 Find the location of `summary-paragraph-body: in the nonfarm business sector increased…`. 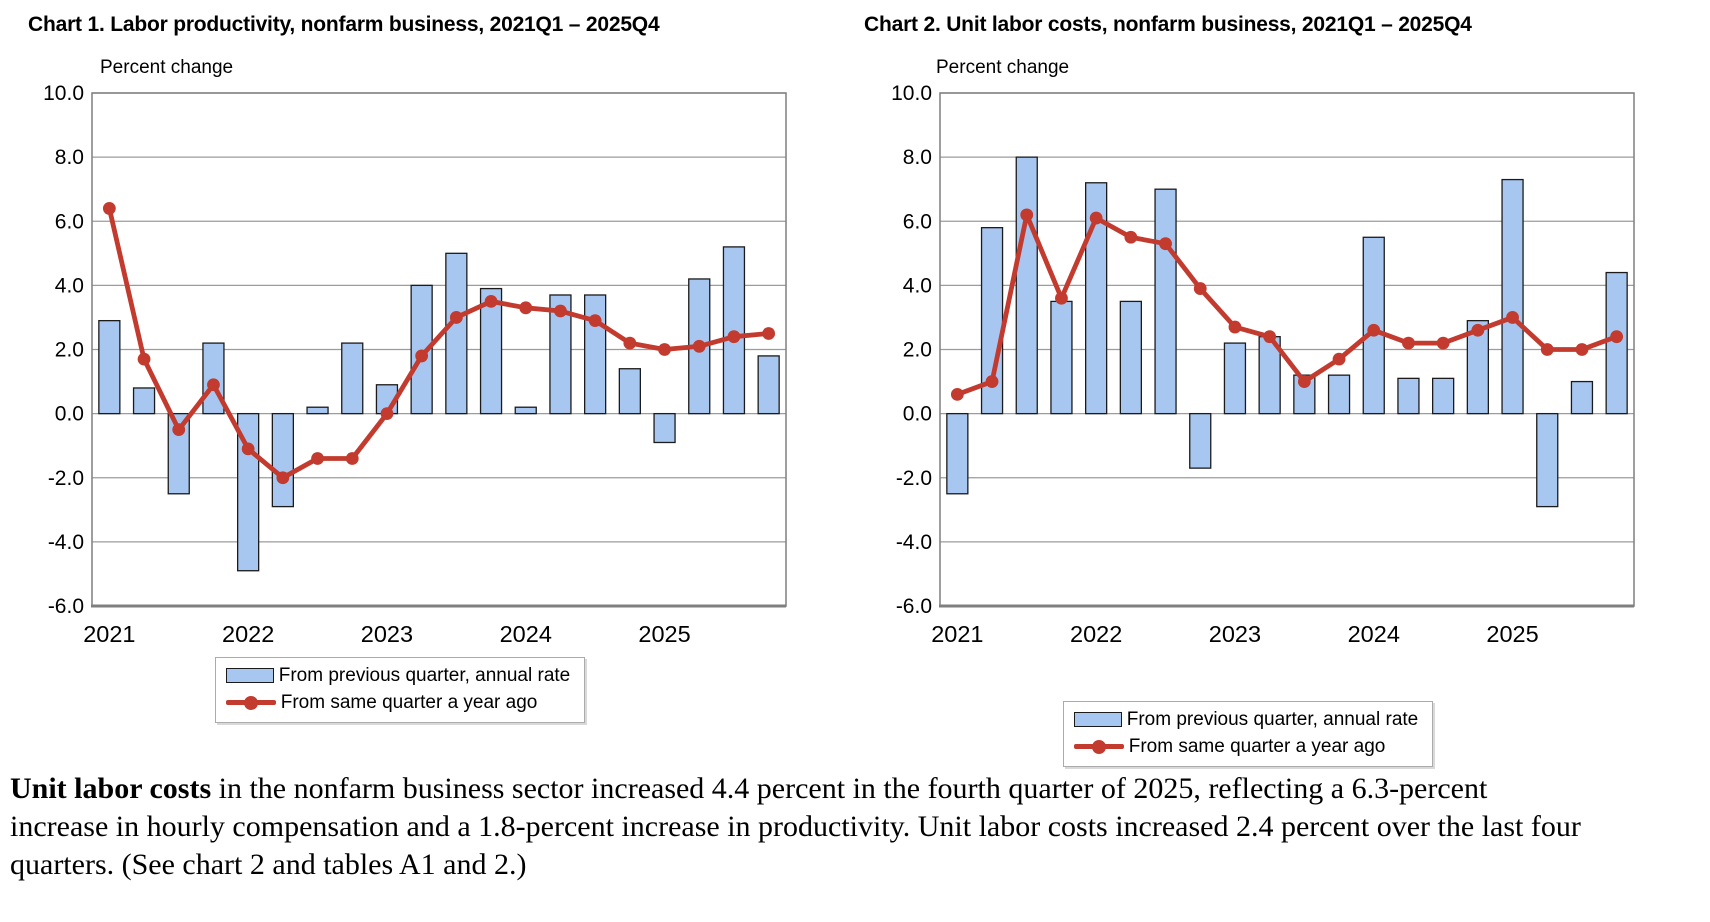

summary-paragraph-body: in the nonfarm business sector increased… is located at coordinates (795, 826).